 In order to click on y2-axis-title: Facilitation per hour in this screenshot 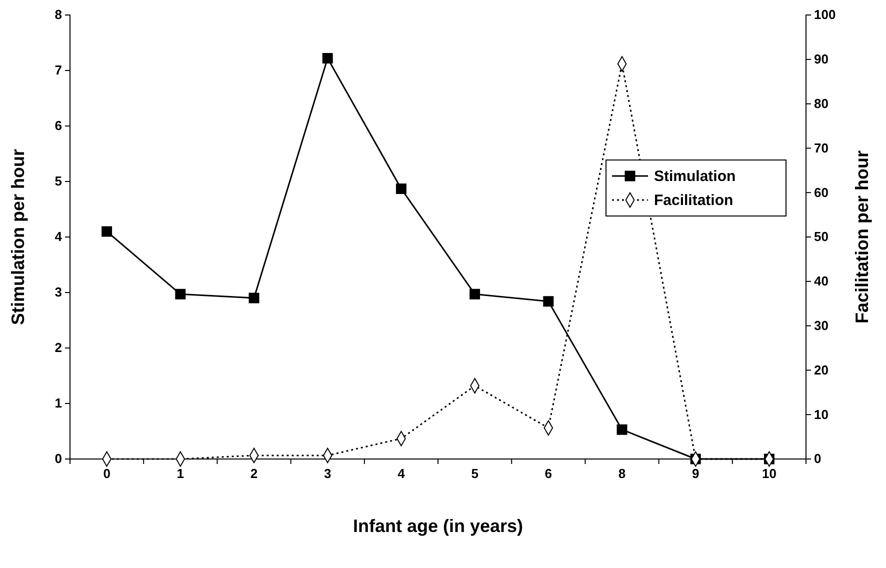, I will do `click(862, 237)`.